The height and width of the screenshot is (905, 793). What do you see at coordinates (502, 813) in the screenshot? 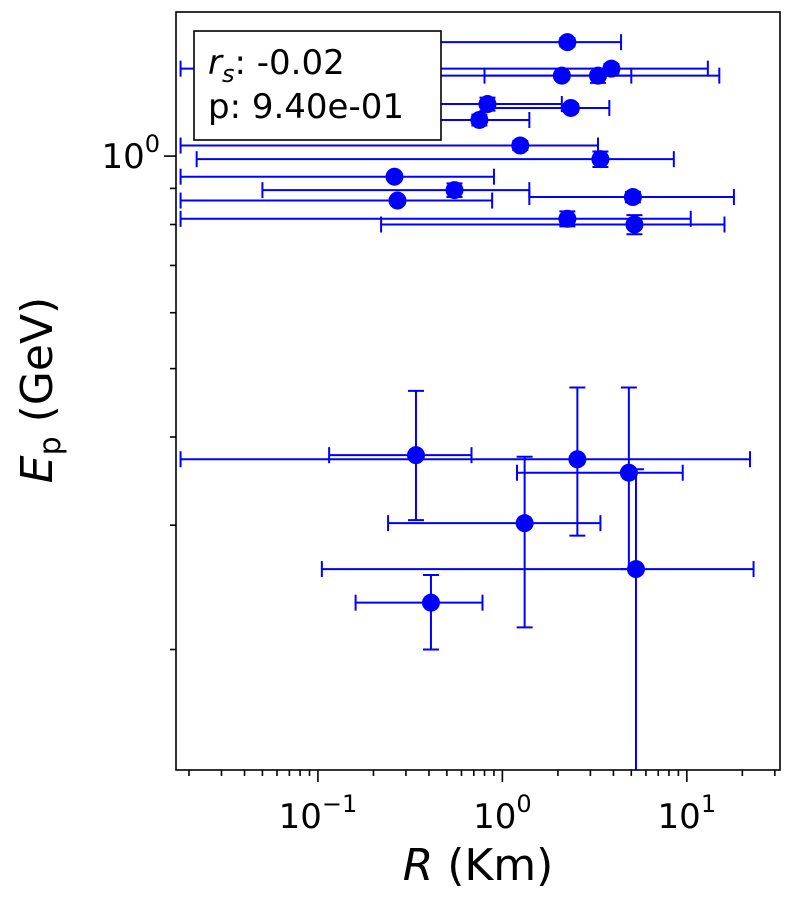
I see `x-tick-label: 10⁰` at bounding box center [502, 813].